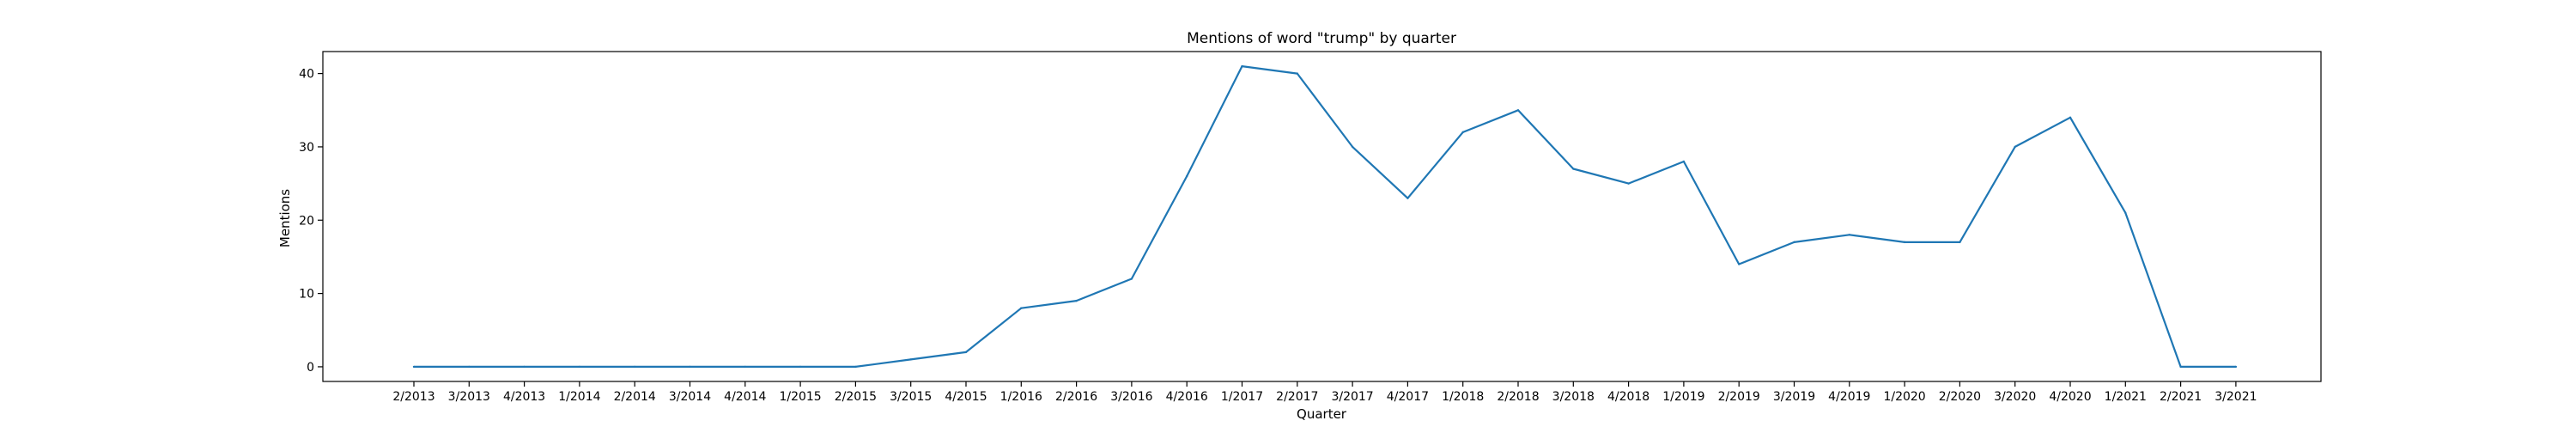 This screenshot has width=2576, height=433. Describe the element at coordinates (1518, 397) in the screenshot. I see `x-tick-label: 2/2018` at that location.